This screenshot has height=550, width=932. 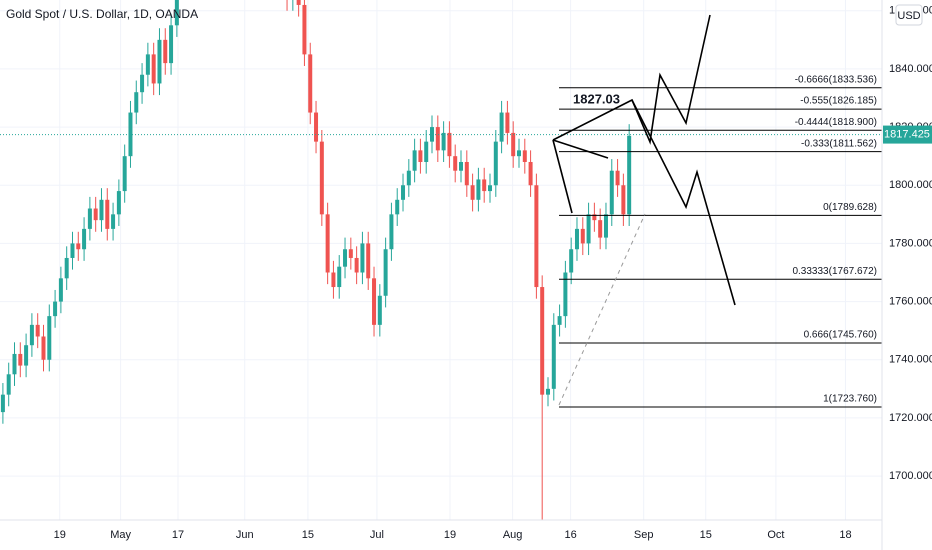 I want to click on x-tick-label: 16, so click(x=570, y=535).